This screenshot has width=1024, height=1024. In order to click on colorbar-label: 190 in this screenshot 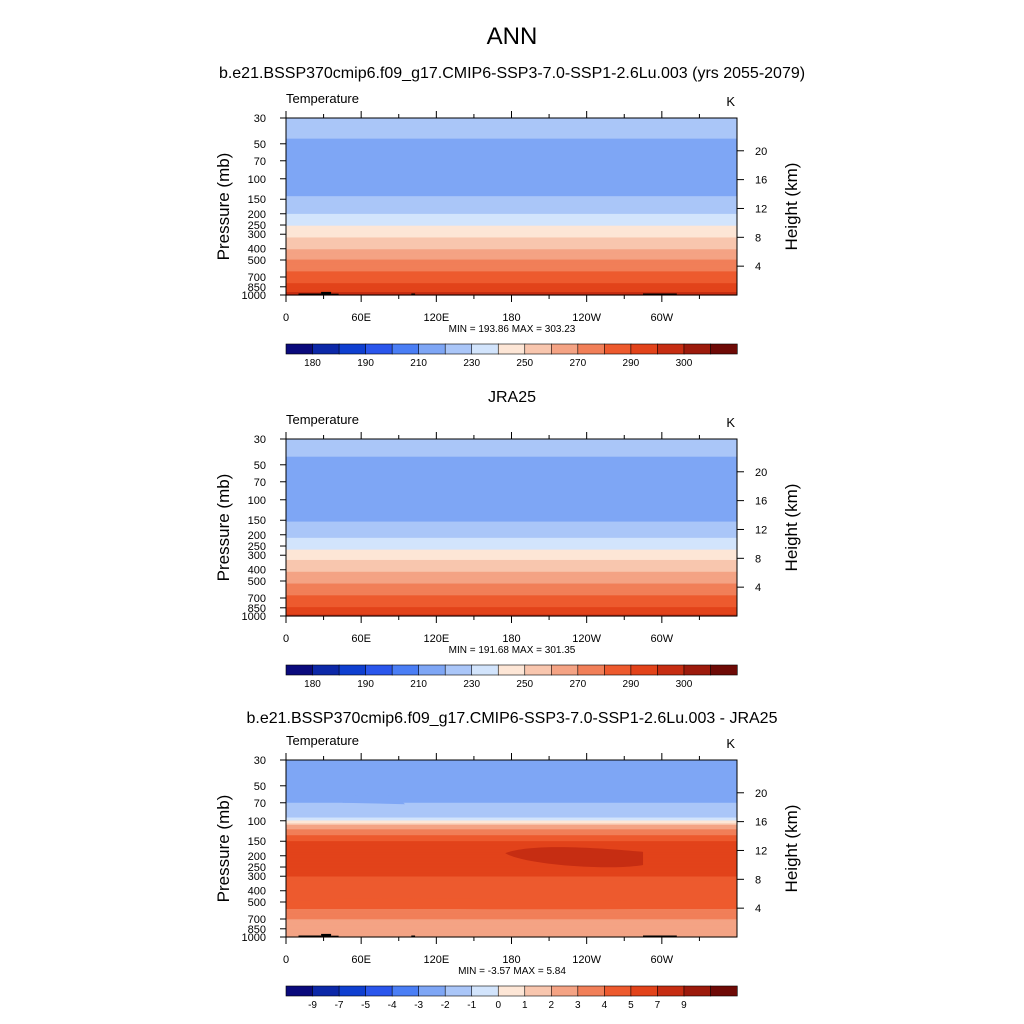, I will do `click(365, 684)`.